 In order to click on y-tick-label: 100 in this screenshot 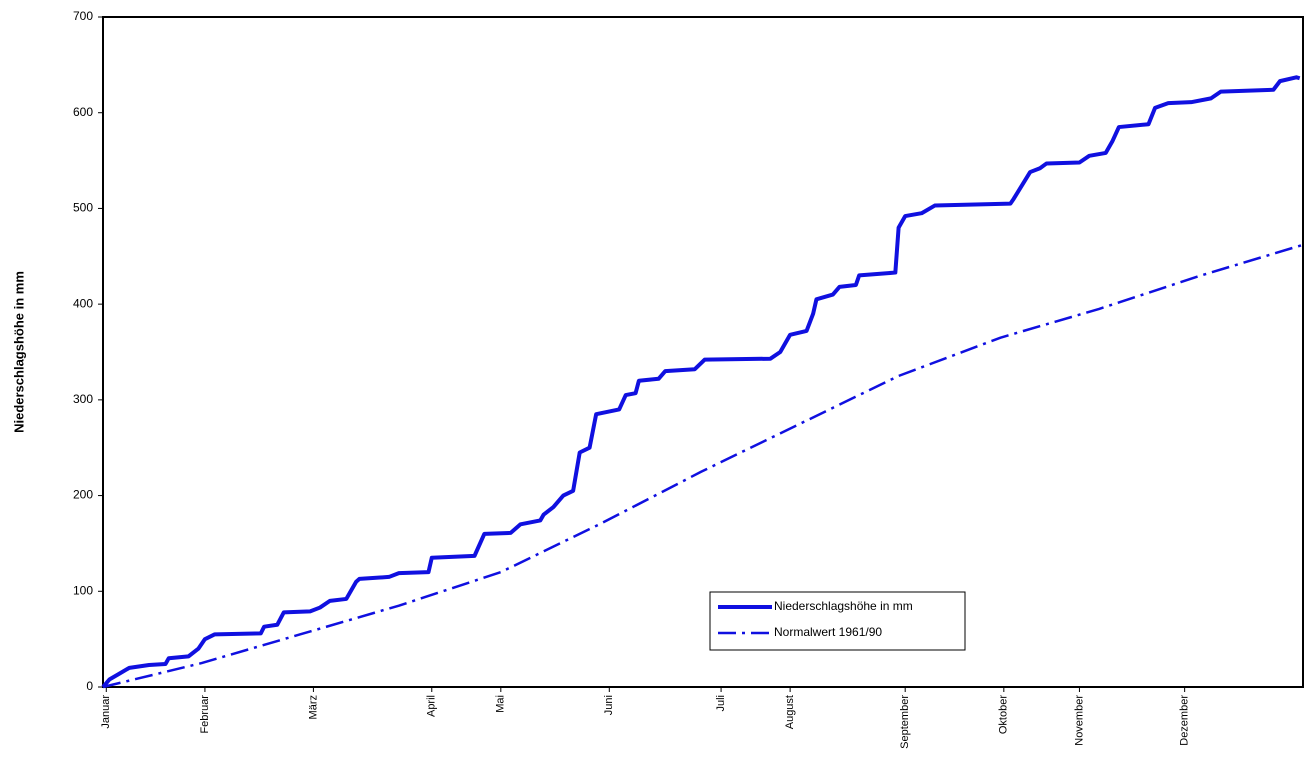, I will do `click(83, 590)`.